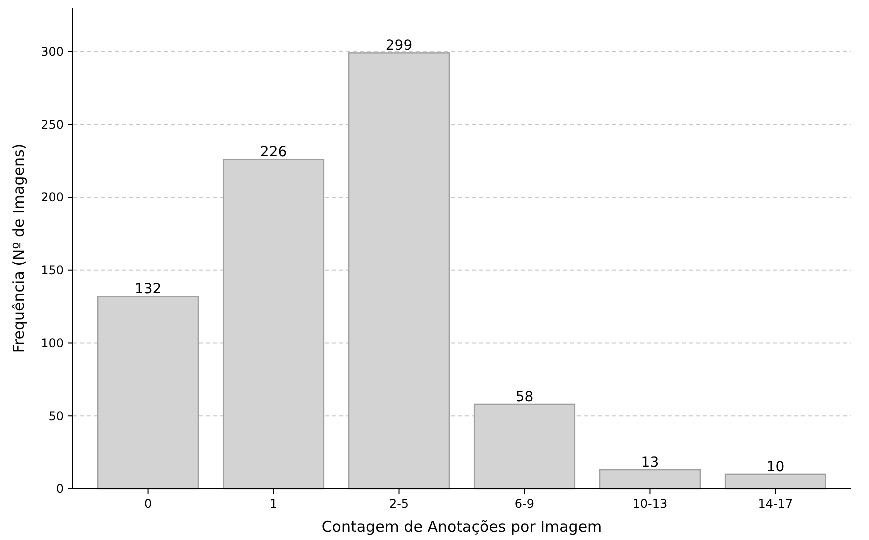 The width and height of the screenshot is (869, 540). What do you see at coordinates (274, 504) in the screenshot?
I see `x-tick-label: 1` at bounding box center [274, 504].